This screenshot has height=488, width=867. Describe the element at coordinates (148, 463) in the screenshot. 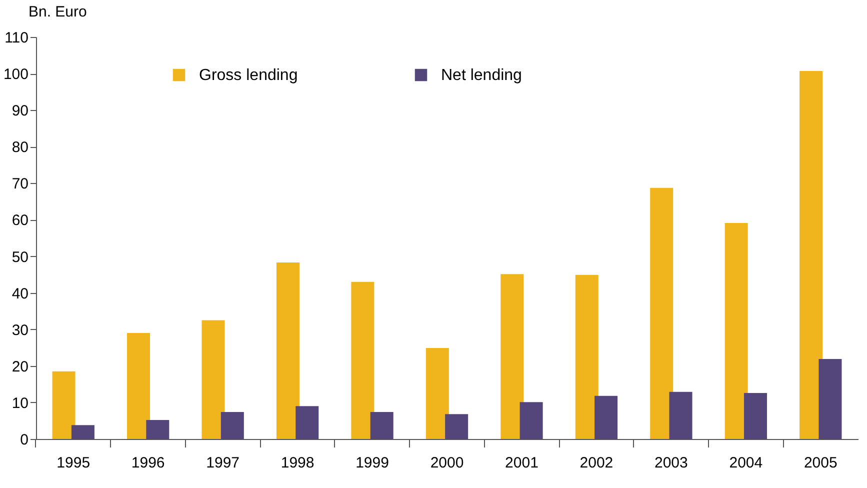

I see `x-tick-label: 1996` at that location.